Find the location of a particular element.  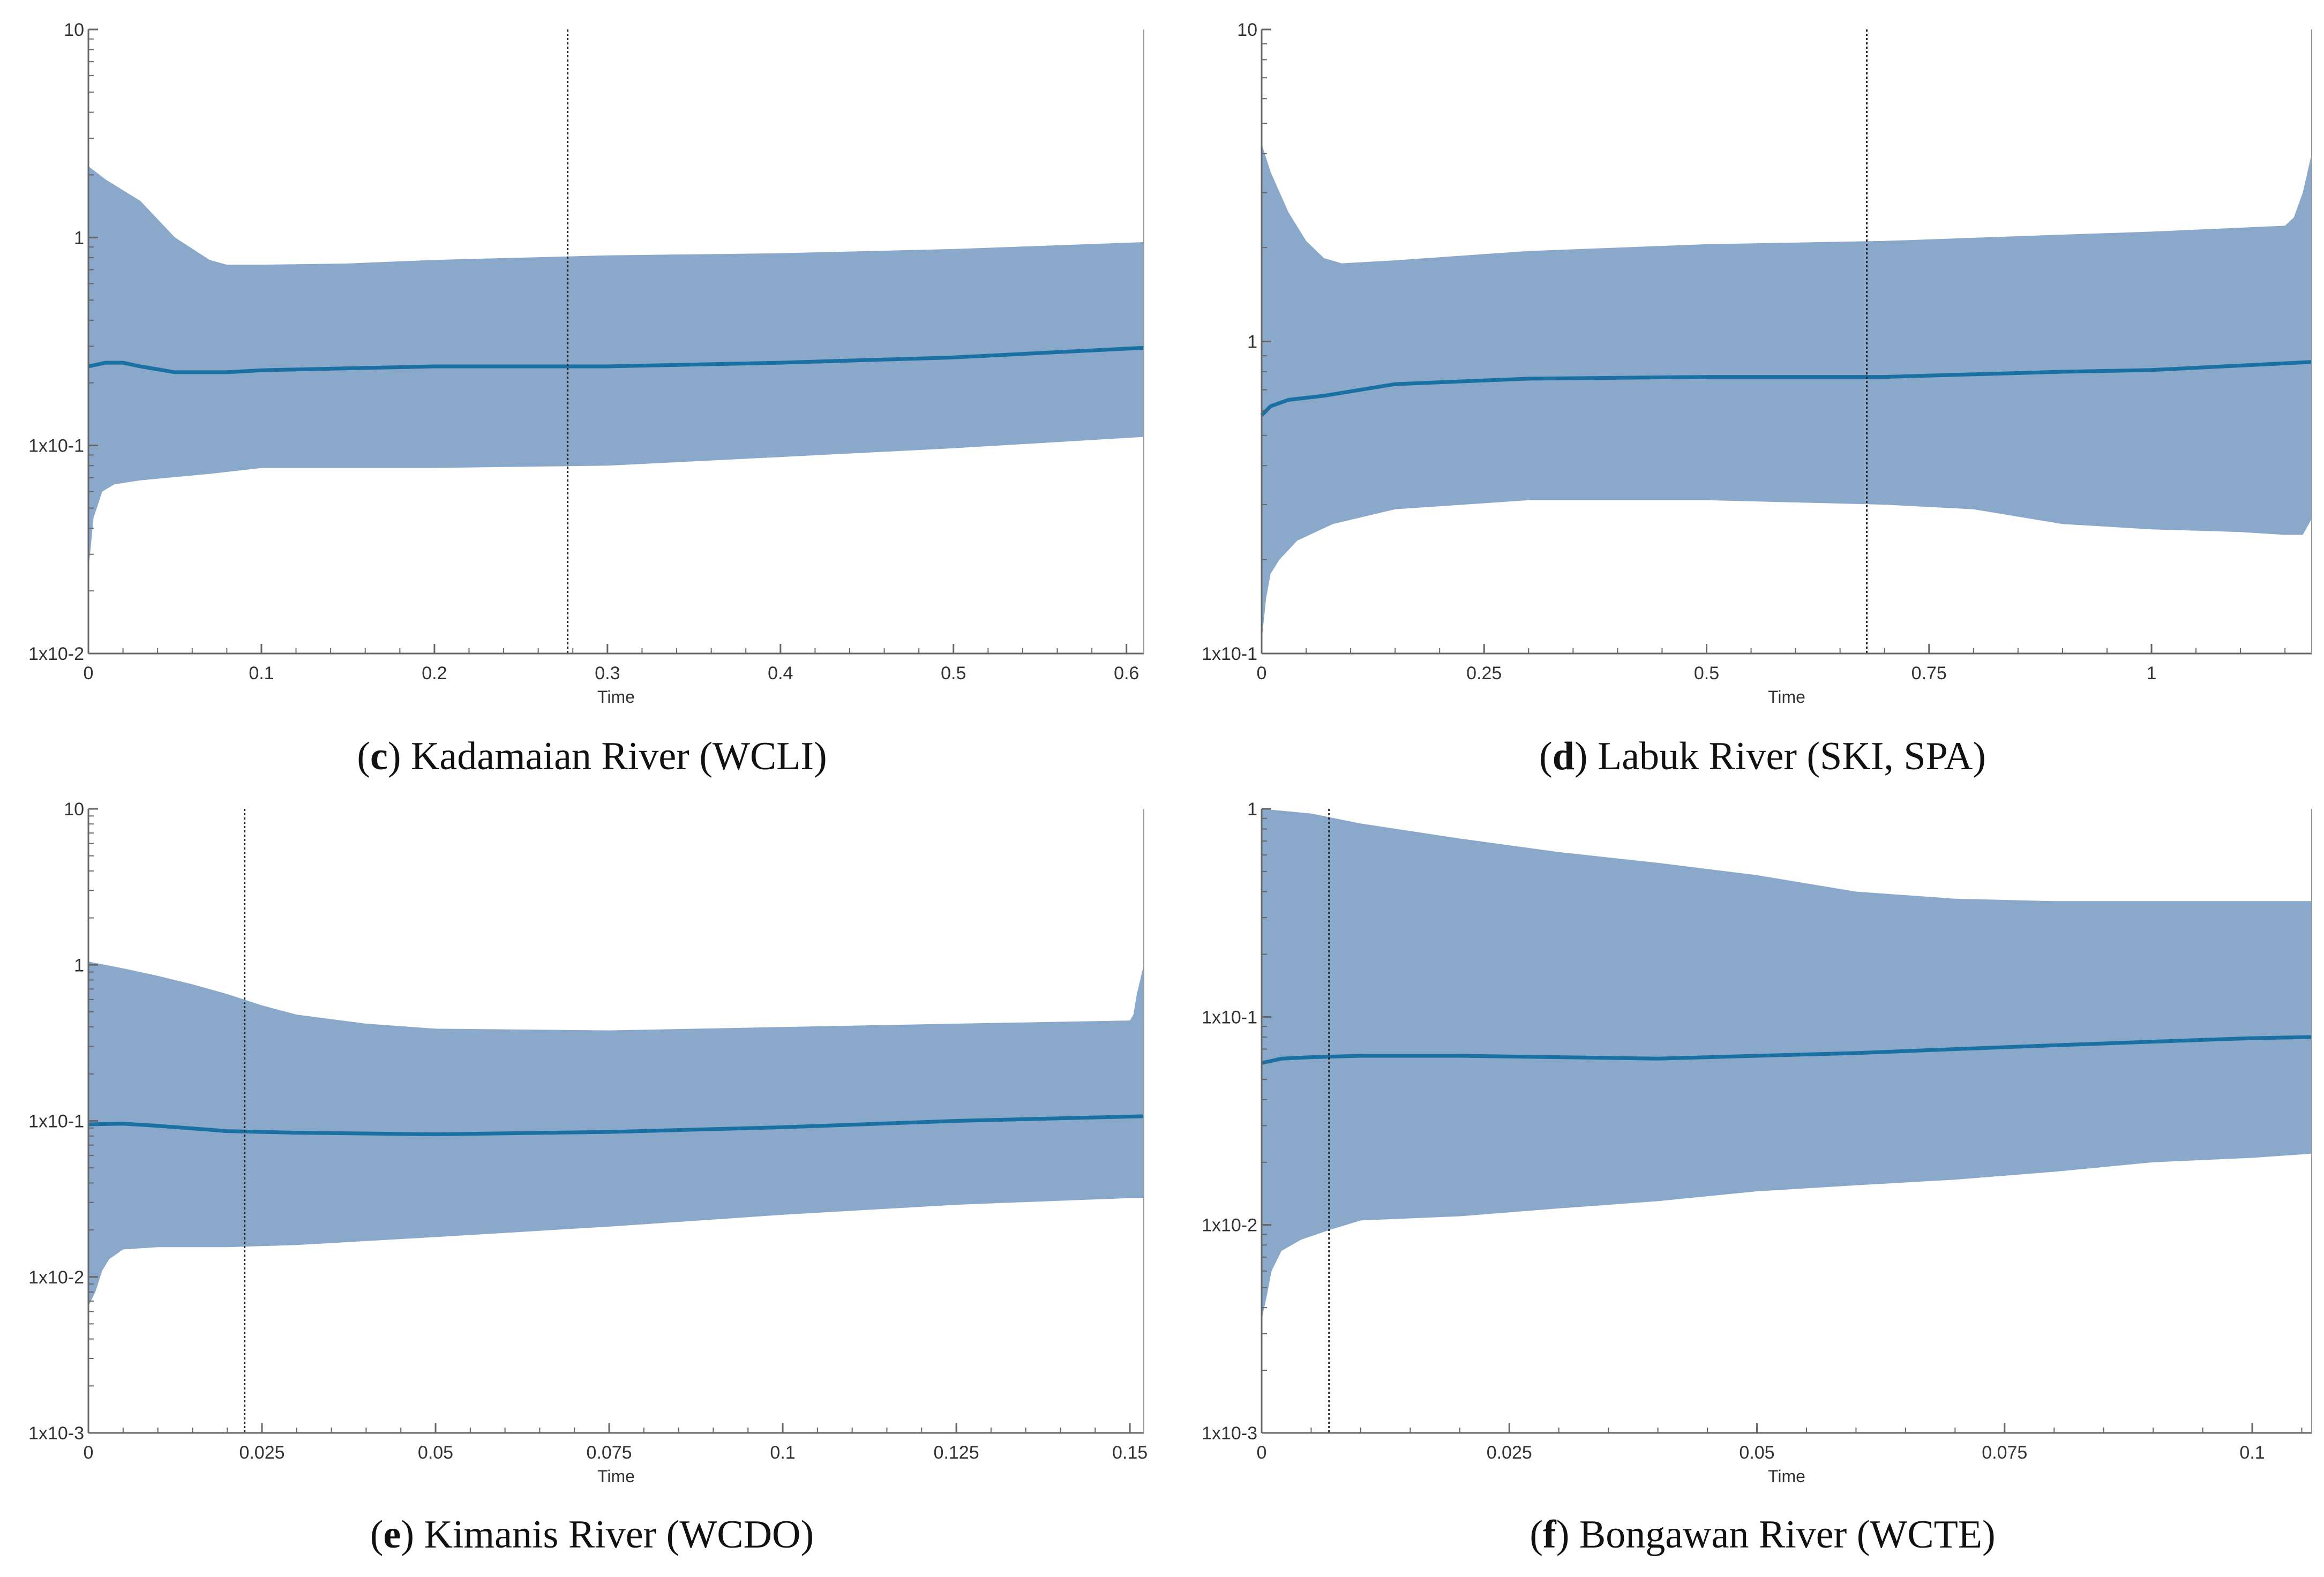

x-tick-label: 0.25 is located at coordinates (1484, 673).